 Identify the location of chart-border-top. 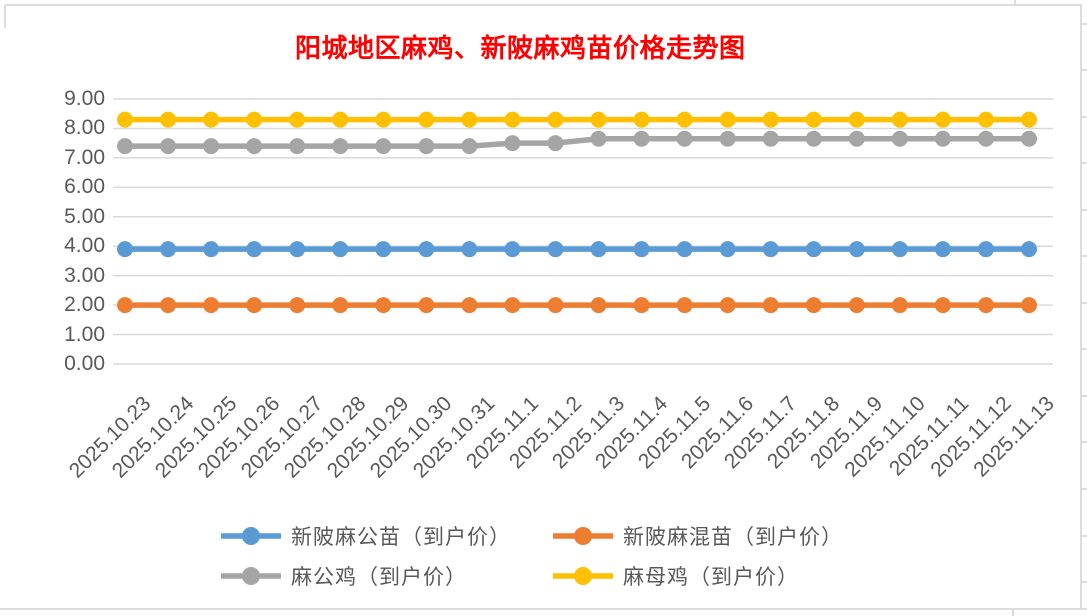
(543, 5).